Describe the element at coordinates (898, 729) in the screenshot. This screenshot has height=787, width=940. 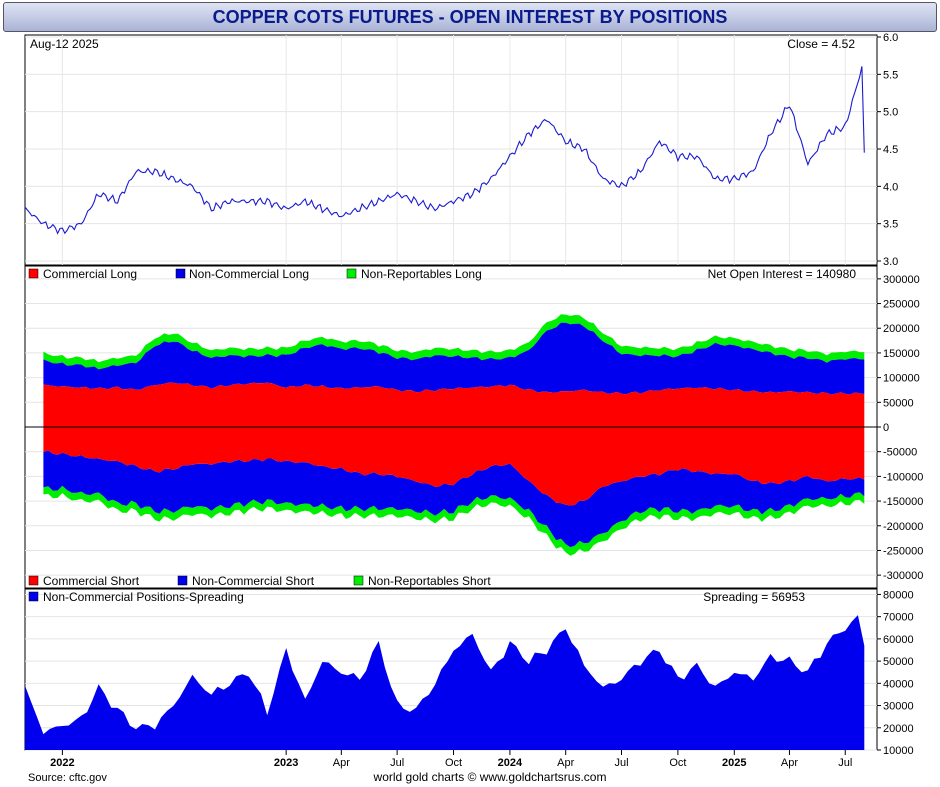
I see `spreading-y-tick-label: 20000` at that location.